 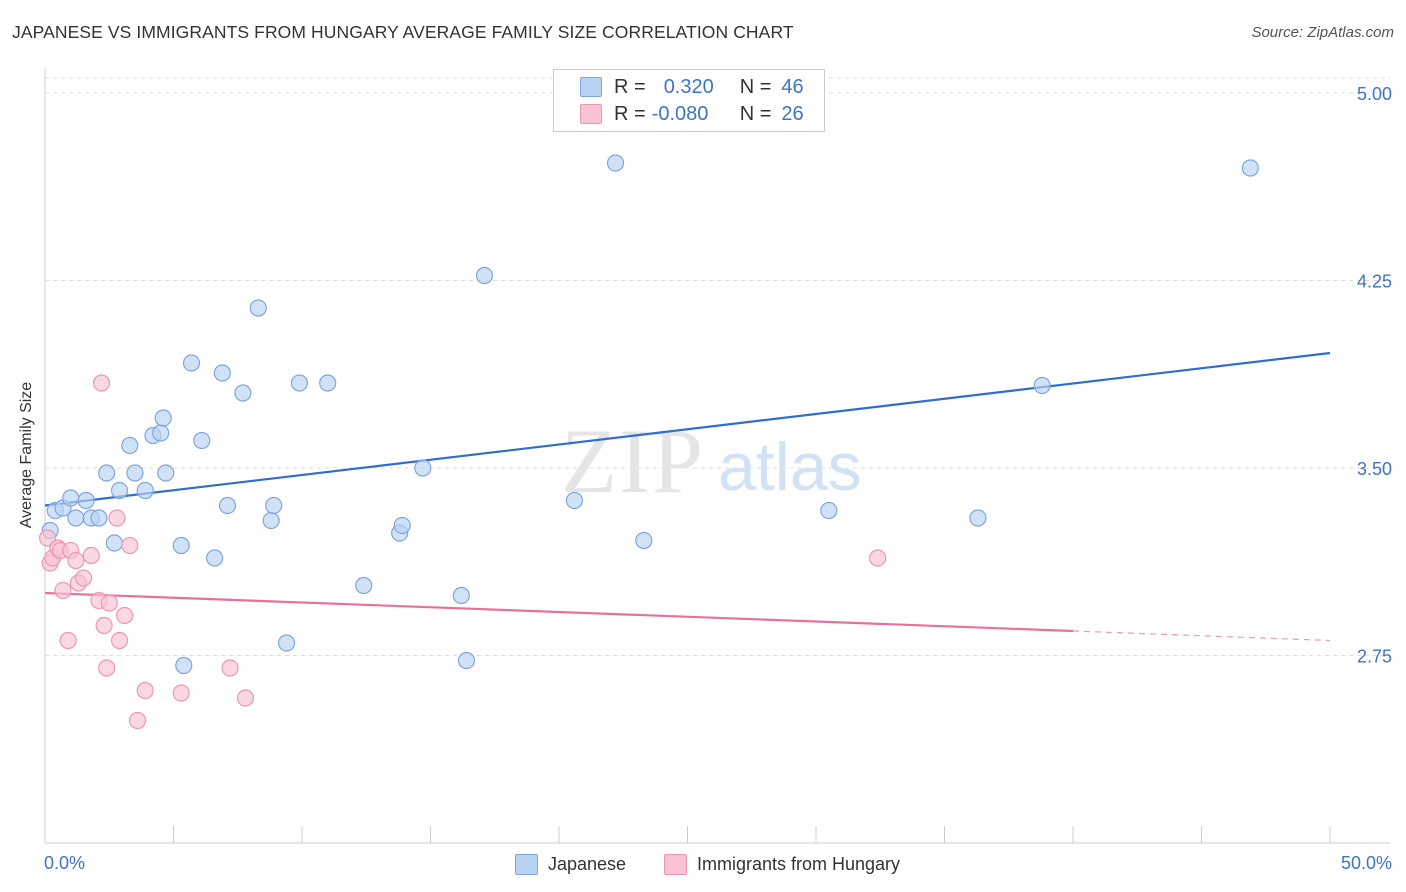 What do you see at coordinates (680, 113) in the screenshot?
I see `legend-r-value: -0.080` at bounding box center [680, 113].